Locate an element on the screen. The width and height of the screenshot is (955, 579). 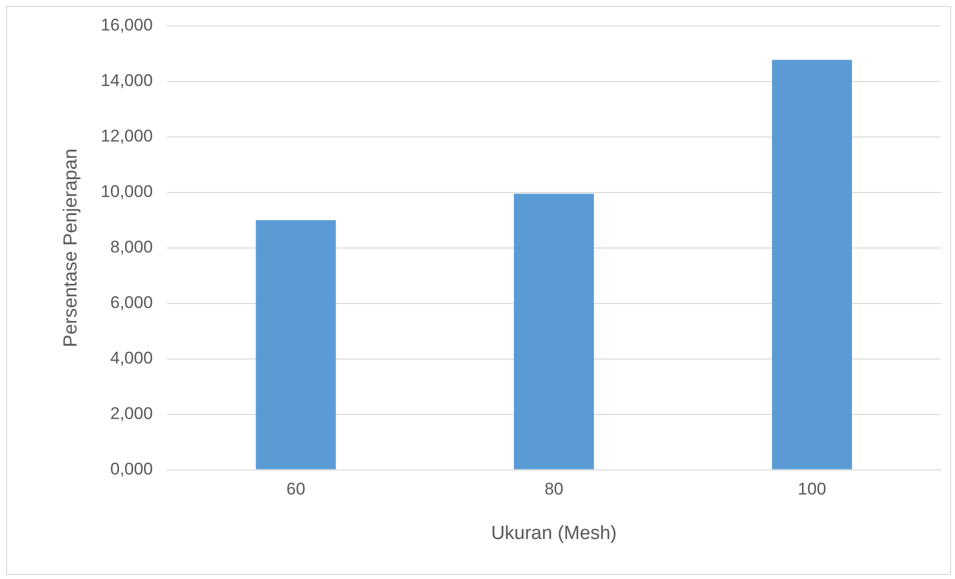
x-tick-label: 60 is located at coordinates (296, 489).